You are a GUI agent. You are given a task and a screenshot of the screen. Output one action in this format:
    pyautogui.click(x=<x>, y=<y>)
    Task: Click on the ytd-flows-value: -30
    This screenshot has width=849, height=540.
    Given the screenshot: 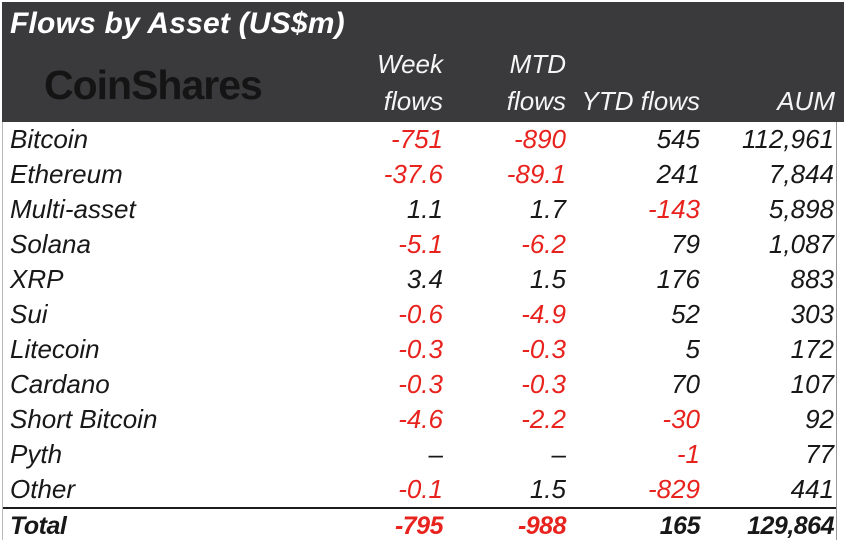 What is the action you would take?
    pyautogui.click(x=681, y=419)
    